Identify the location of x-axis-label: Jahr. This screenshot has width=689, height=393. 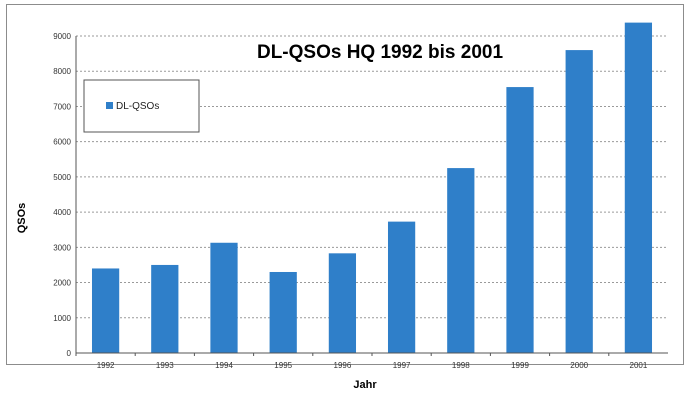
(365, 385).